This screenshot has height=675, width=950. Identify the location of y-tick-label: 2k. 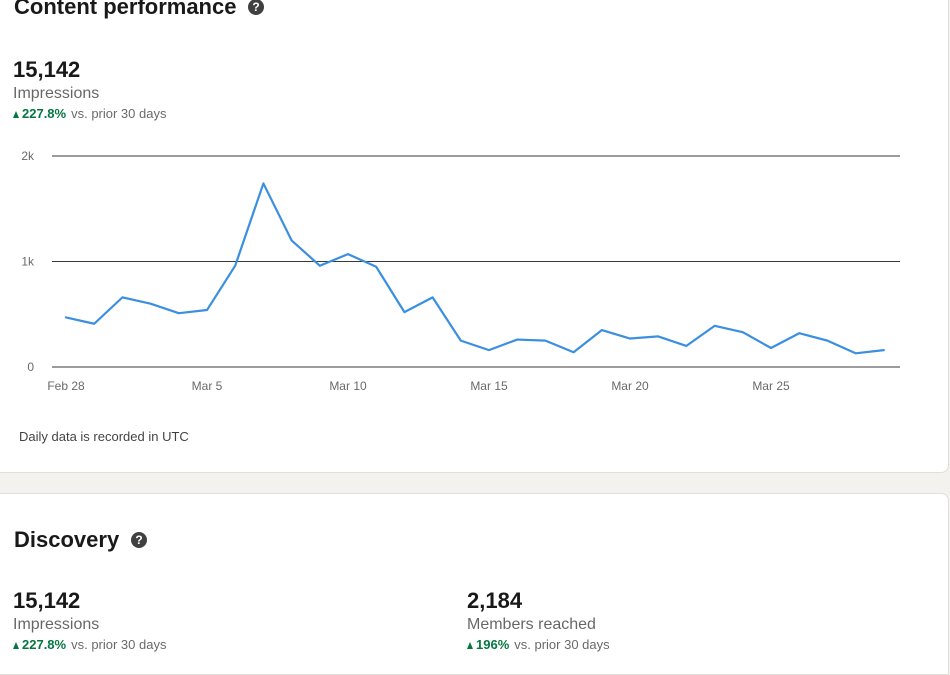
(28, 156).